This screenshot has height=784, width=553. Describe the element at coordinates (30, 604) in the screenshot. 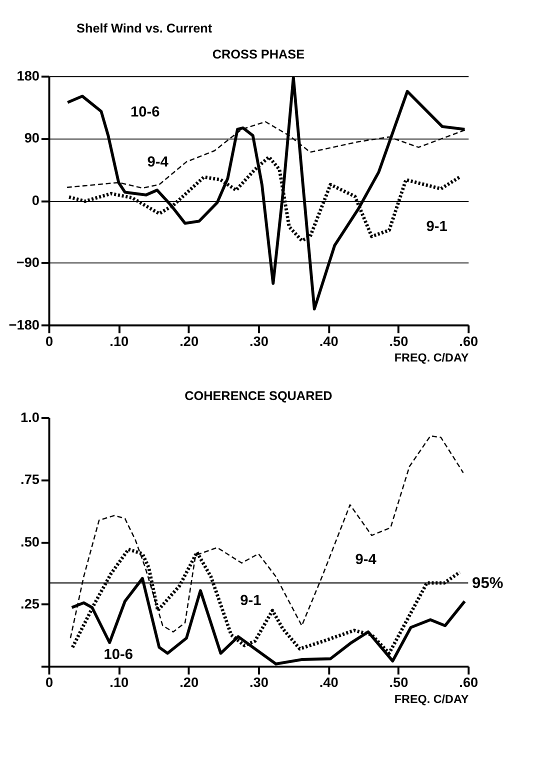

I see `y-tick-label: .25` at that location.